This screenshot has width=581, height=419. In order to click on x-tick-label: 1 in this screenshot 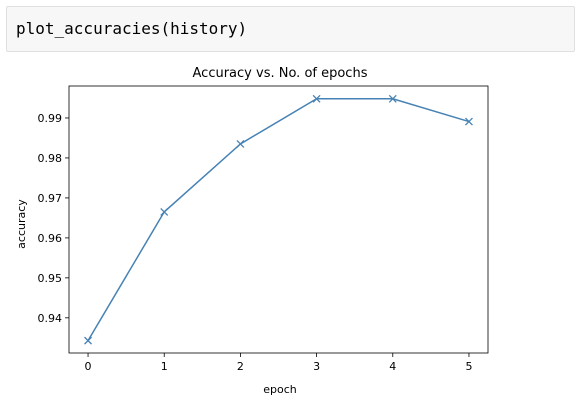, I will do `click(164, 366)`.